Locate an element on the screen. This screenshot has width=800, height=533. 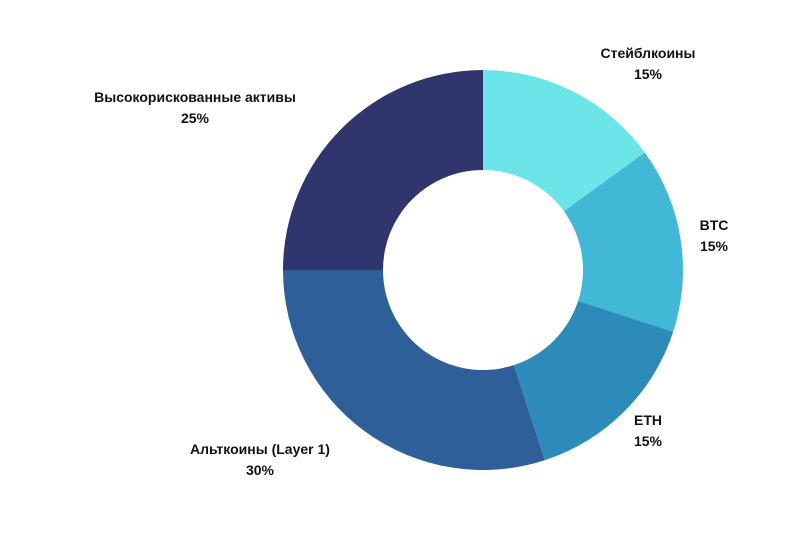
slice-category-label: Стейблкоины is located at coordinates (648, 53).